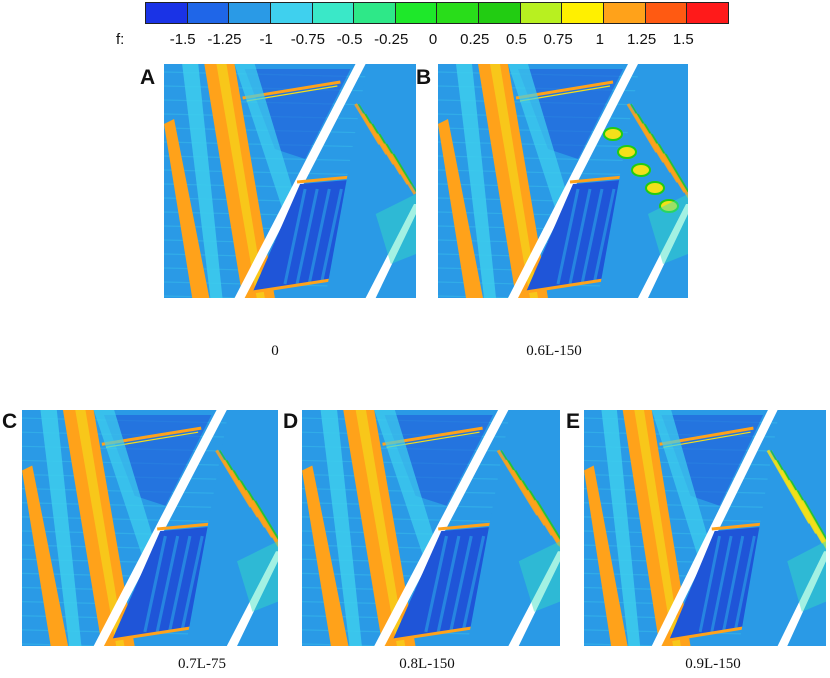 This screenshot has height=678, width=830. Describe the element at coordinates (202, 664) in the screenshot. I see `caption-c: 0.7L-75` at that location.